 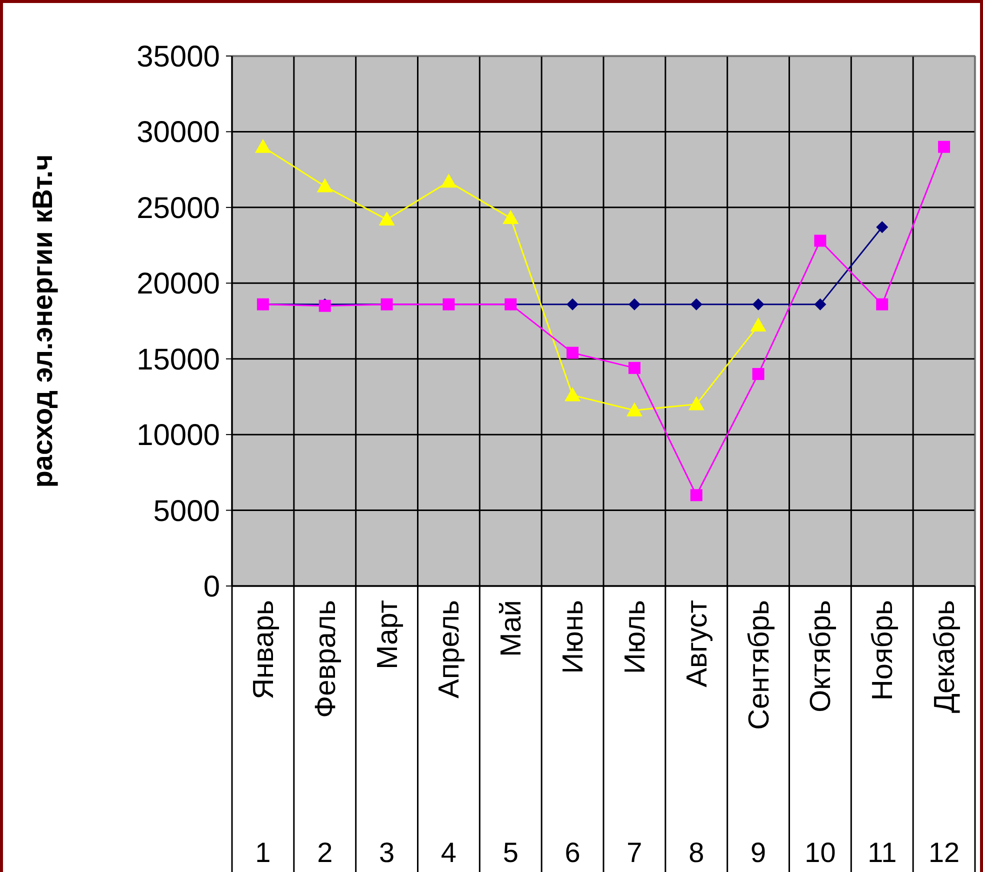 What do you see at coordinates (387, 852) in the screenshot?
I see `x2-tick-label: 3` at bounding box center [387, 852].